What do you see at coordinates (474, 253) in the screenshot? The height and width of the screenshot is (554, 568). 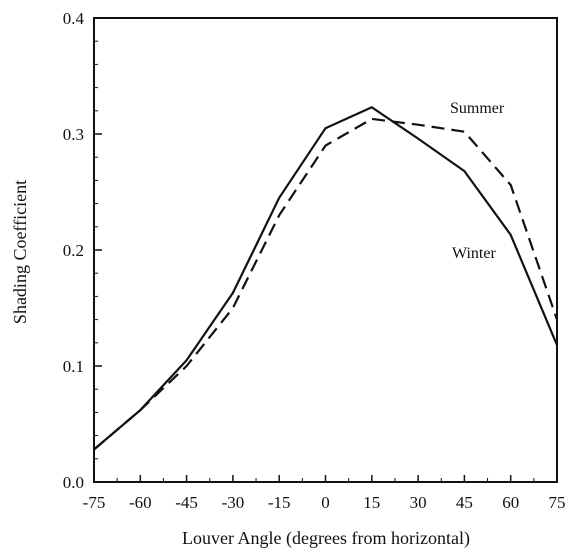 I see `series-label-winter: Winter` at bounding box center [474, 253].